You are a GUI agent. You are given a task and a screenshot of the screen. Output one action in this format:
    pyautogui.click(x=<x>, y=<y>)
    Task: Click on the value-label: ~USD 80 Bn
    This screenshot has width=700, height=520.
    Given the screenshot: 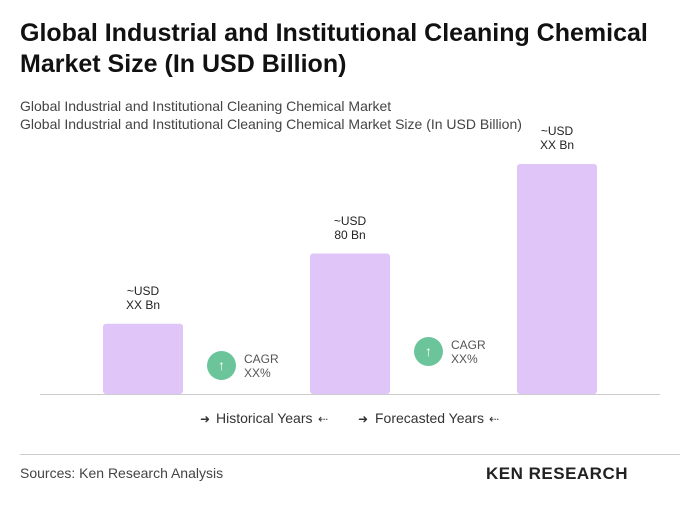 What is the action you would take?
    pyautogui.click(x=350, y=227)
    